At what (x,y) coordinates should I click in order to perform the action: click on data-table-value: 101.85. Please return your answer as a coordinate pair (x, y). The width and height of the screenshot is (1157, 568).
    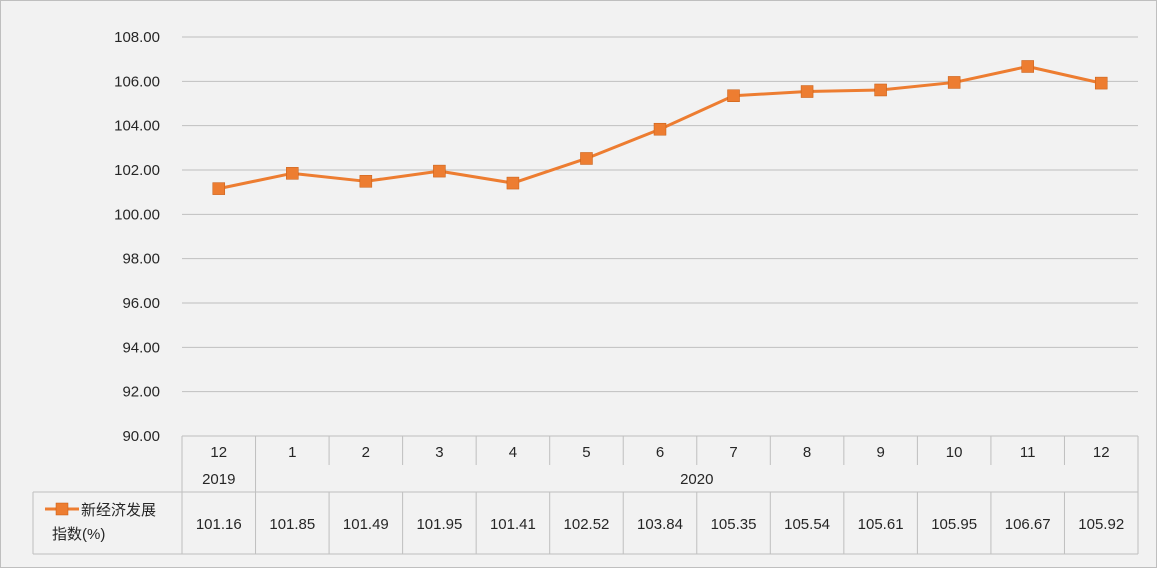
    Looking at the image, I should click on (292, 524).